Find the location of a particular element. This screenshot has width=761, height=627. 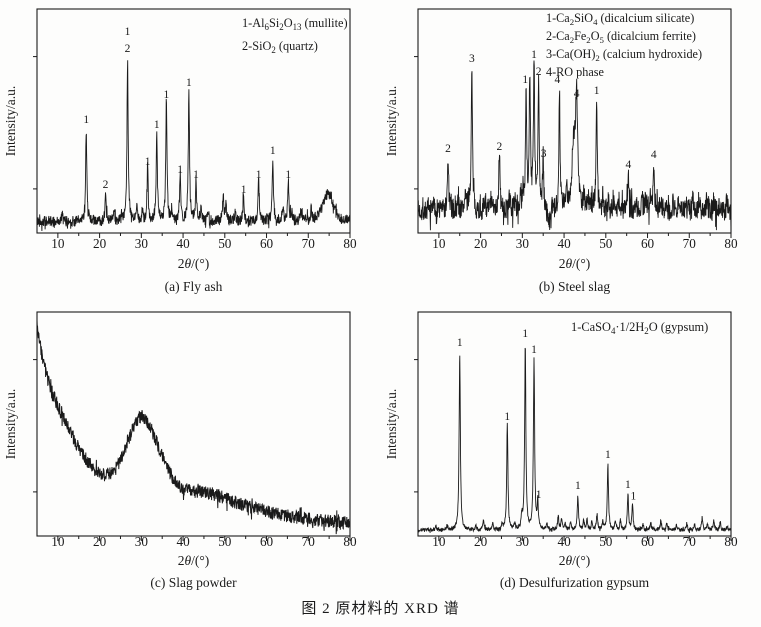

legend-entry: 3-Ca(OH)2 (calcium hydroxide) is located at coordinates (624, 55).